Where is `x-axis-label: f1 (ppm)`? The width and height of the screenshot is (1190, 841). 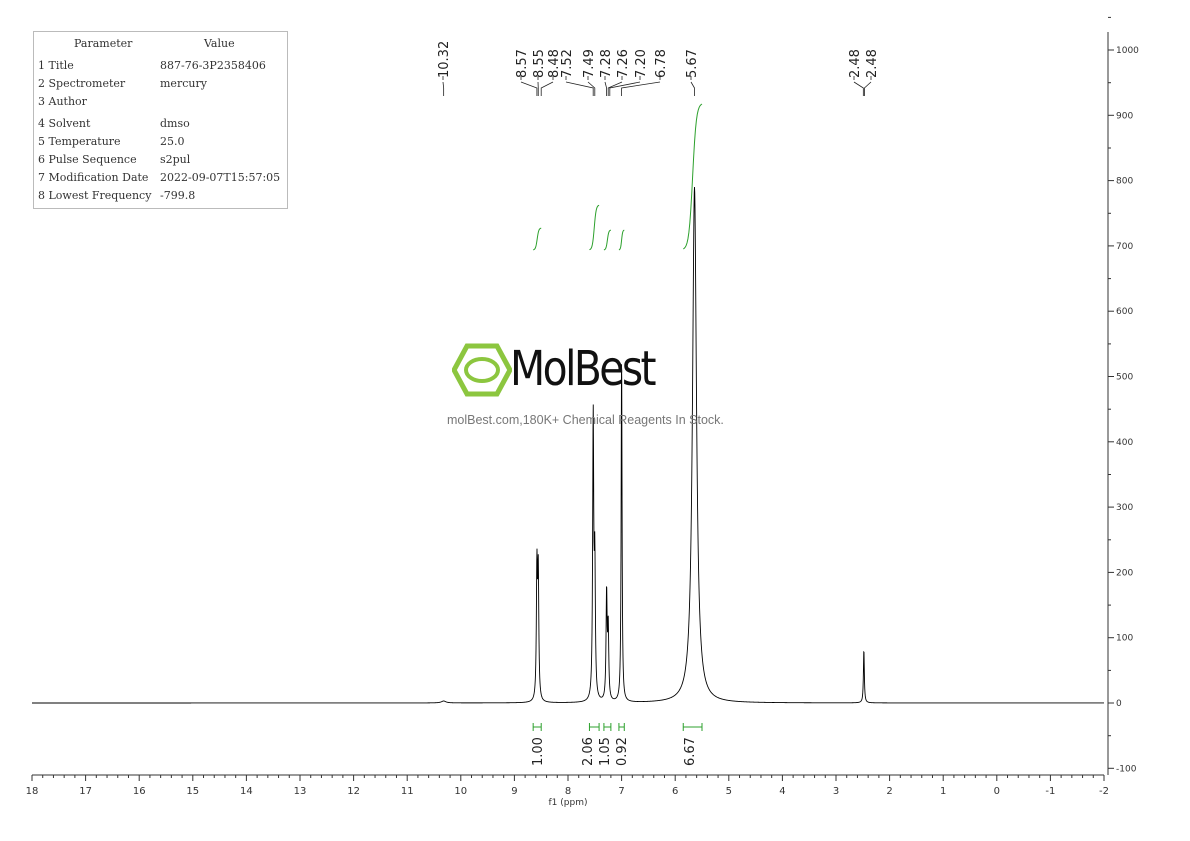 x-axis-label: f1 (ppm) is located at coordinates (568, 803).